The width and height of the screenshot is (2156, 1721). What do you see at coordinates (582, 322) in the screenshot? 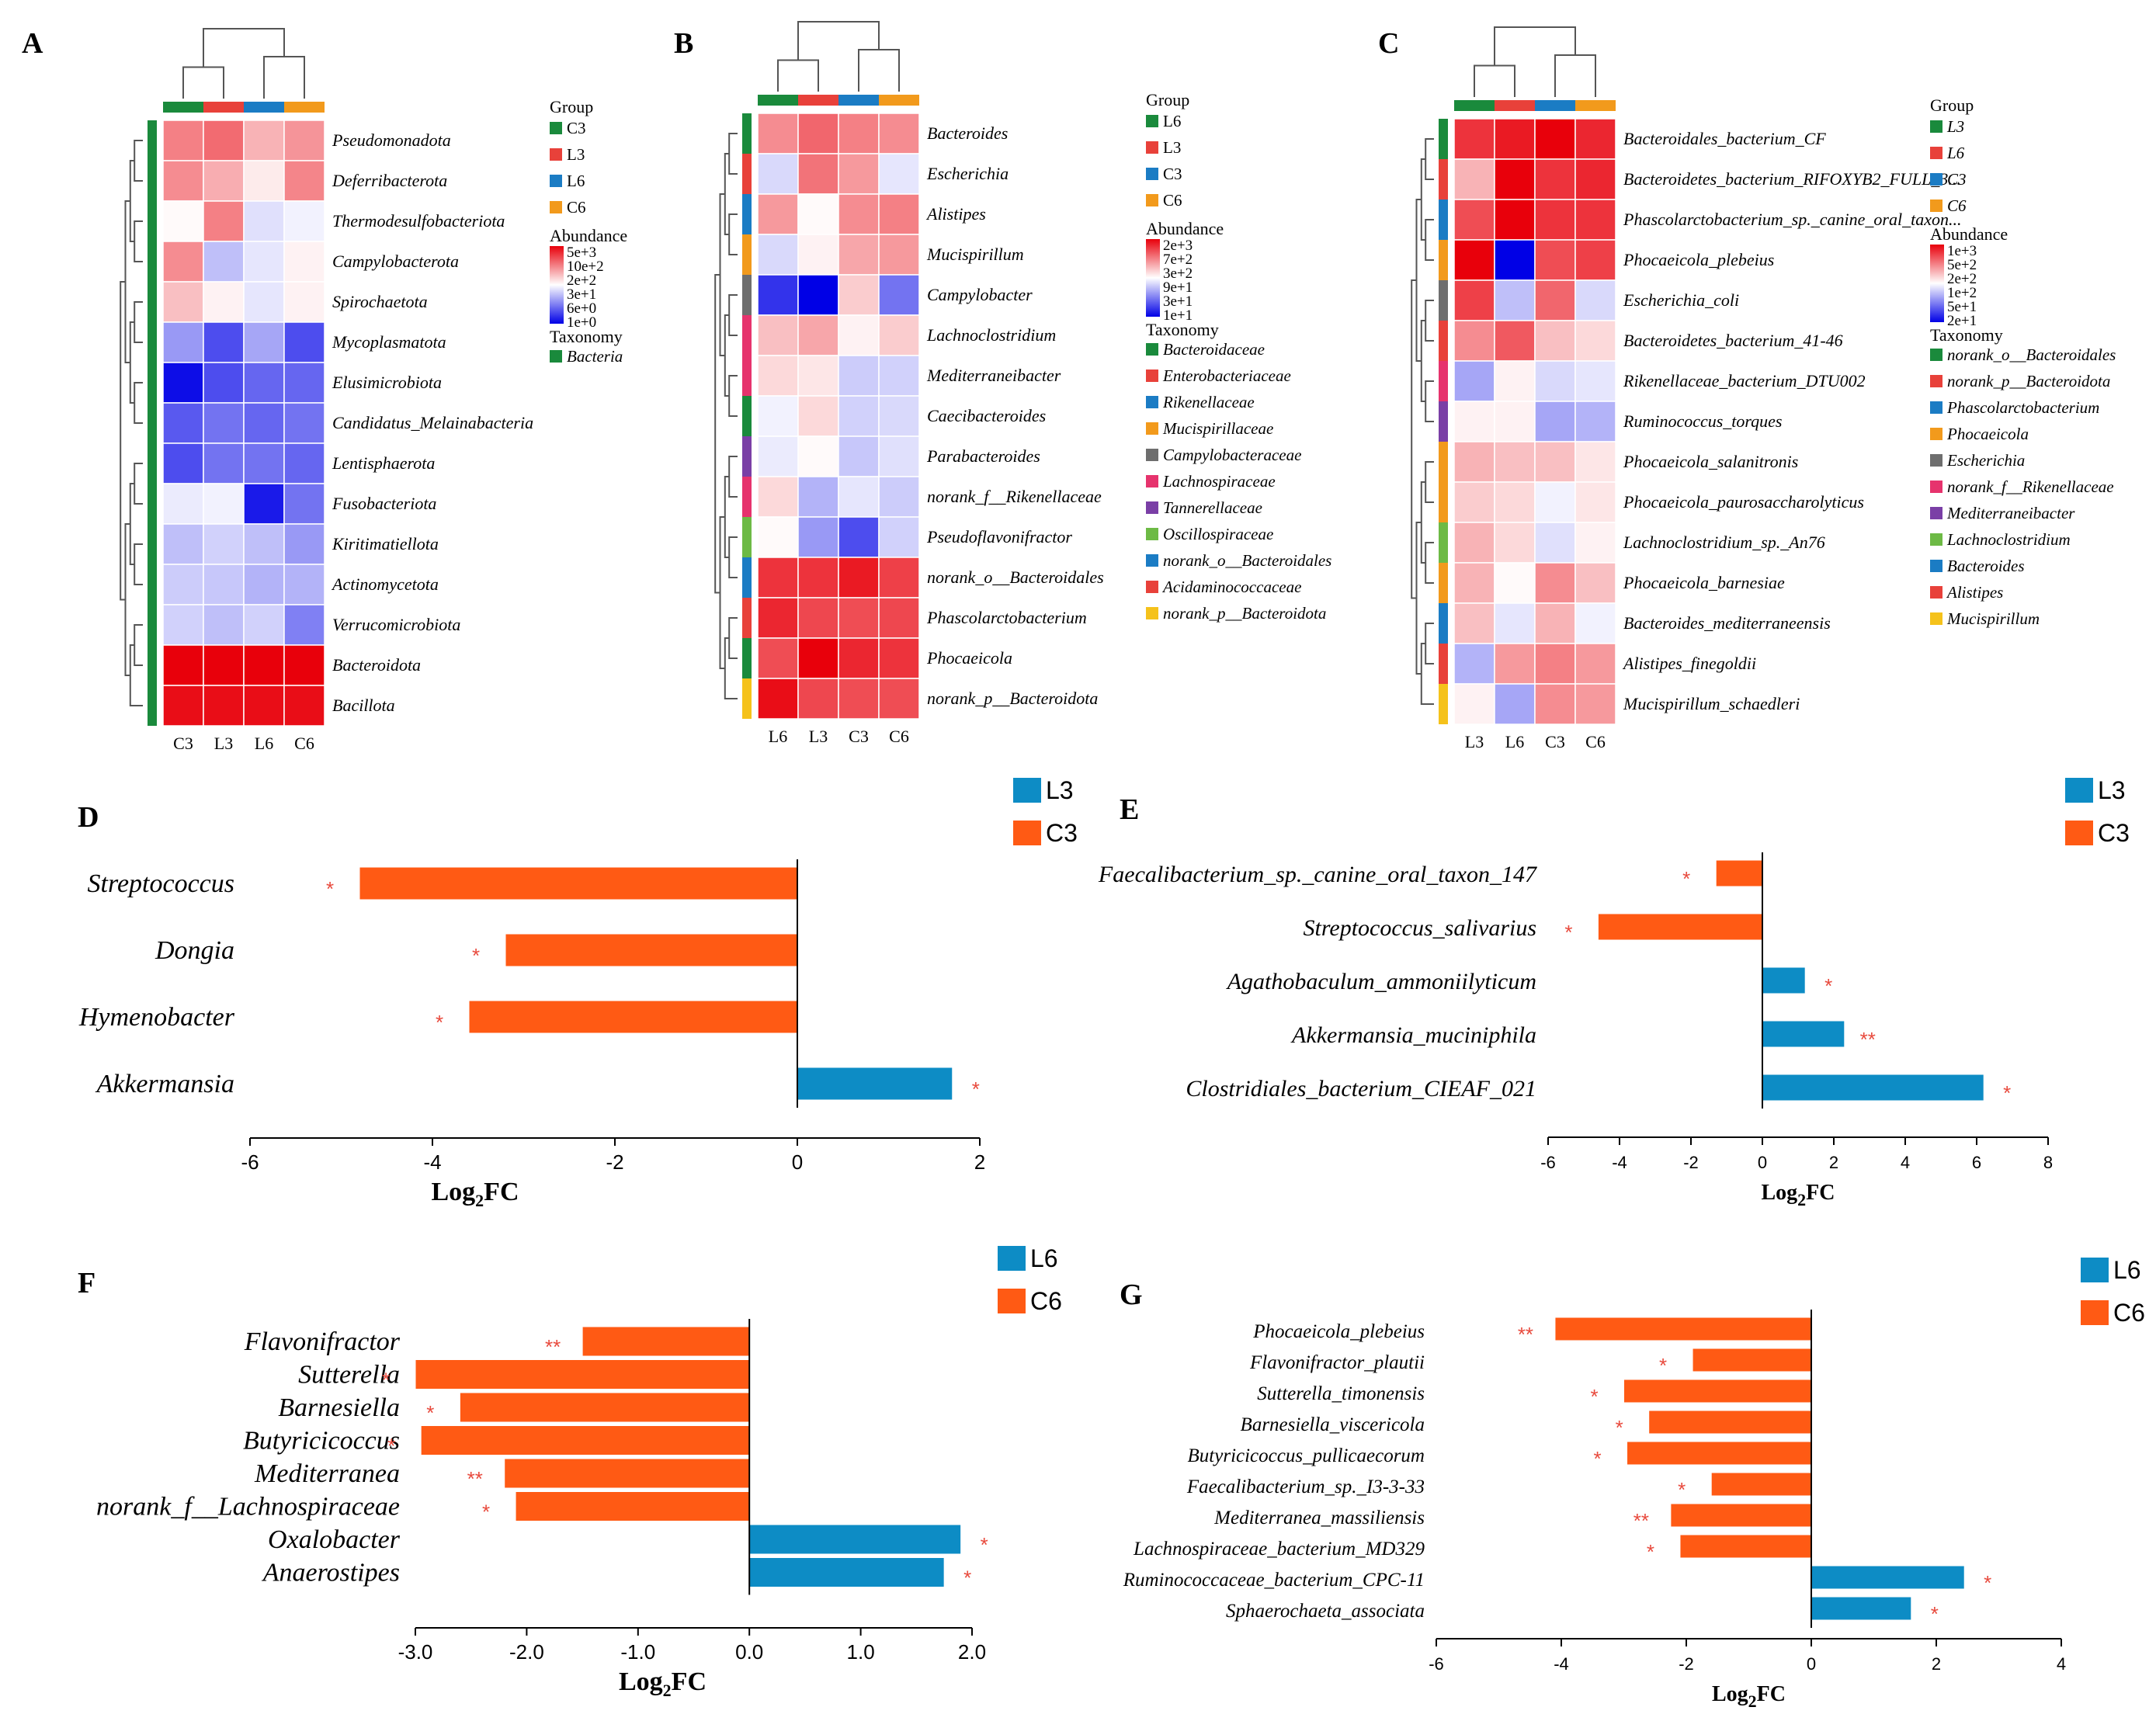
I see `abundance-tick: 1e+0` at bounding box center [582, 322].